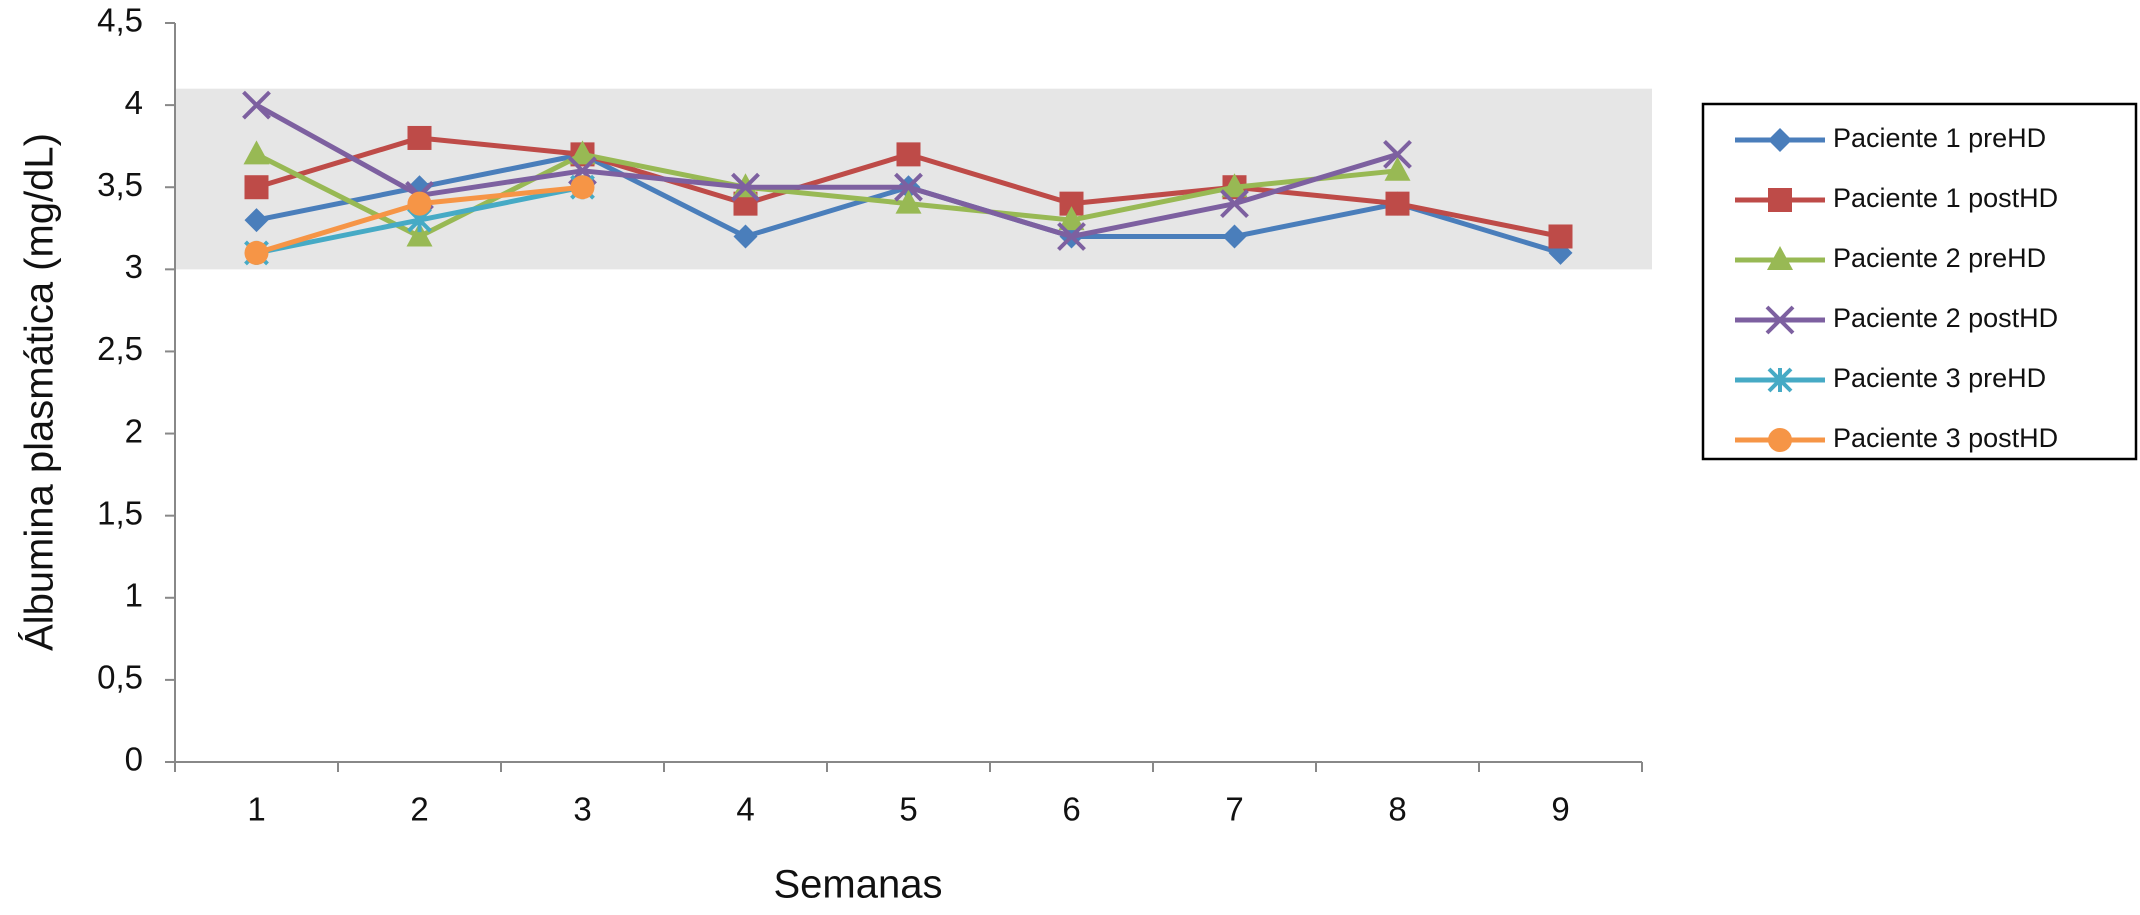  Describe the element at coordinates (134, 102) in the screenshot. I see `y-tick-label: 4` at that location.